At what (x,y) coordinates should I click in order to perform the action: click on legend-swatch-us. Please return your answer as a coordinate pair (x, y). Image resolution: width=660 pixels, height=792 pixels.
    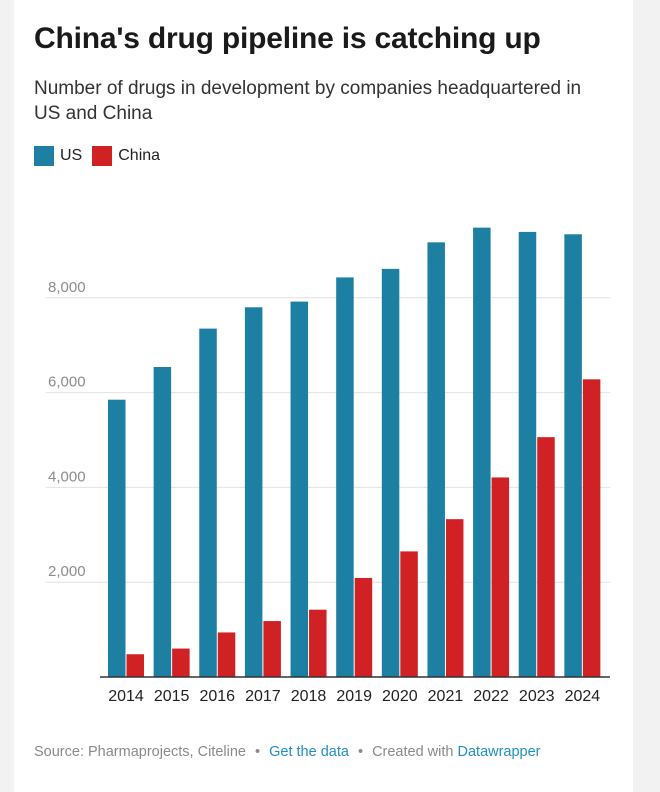
    Looking at the image, I should click on (44, 156).